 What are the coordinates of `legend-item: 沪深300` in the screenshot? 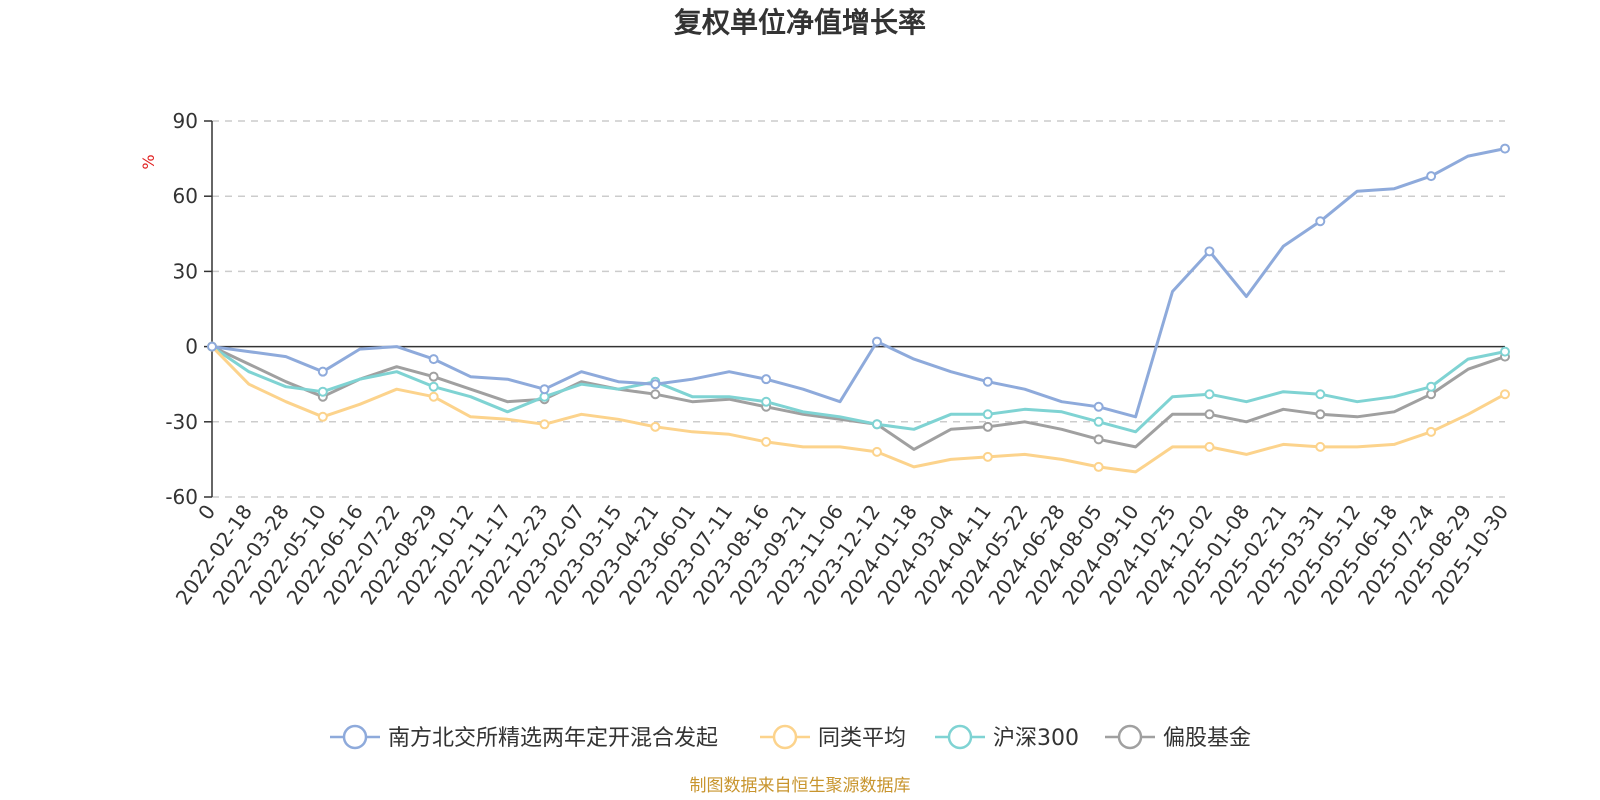 It's located at (1007, 737).